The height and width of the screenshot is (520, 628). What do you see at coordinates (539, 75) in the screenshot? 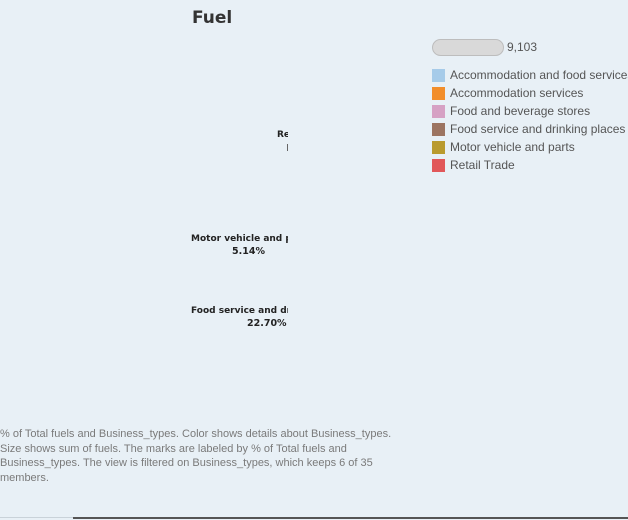
I see `legend-label: Accommodation and food services` at bounding box center [539, 75].